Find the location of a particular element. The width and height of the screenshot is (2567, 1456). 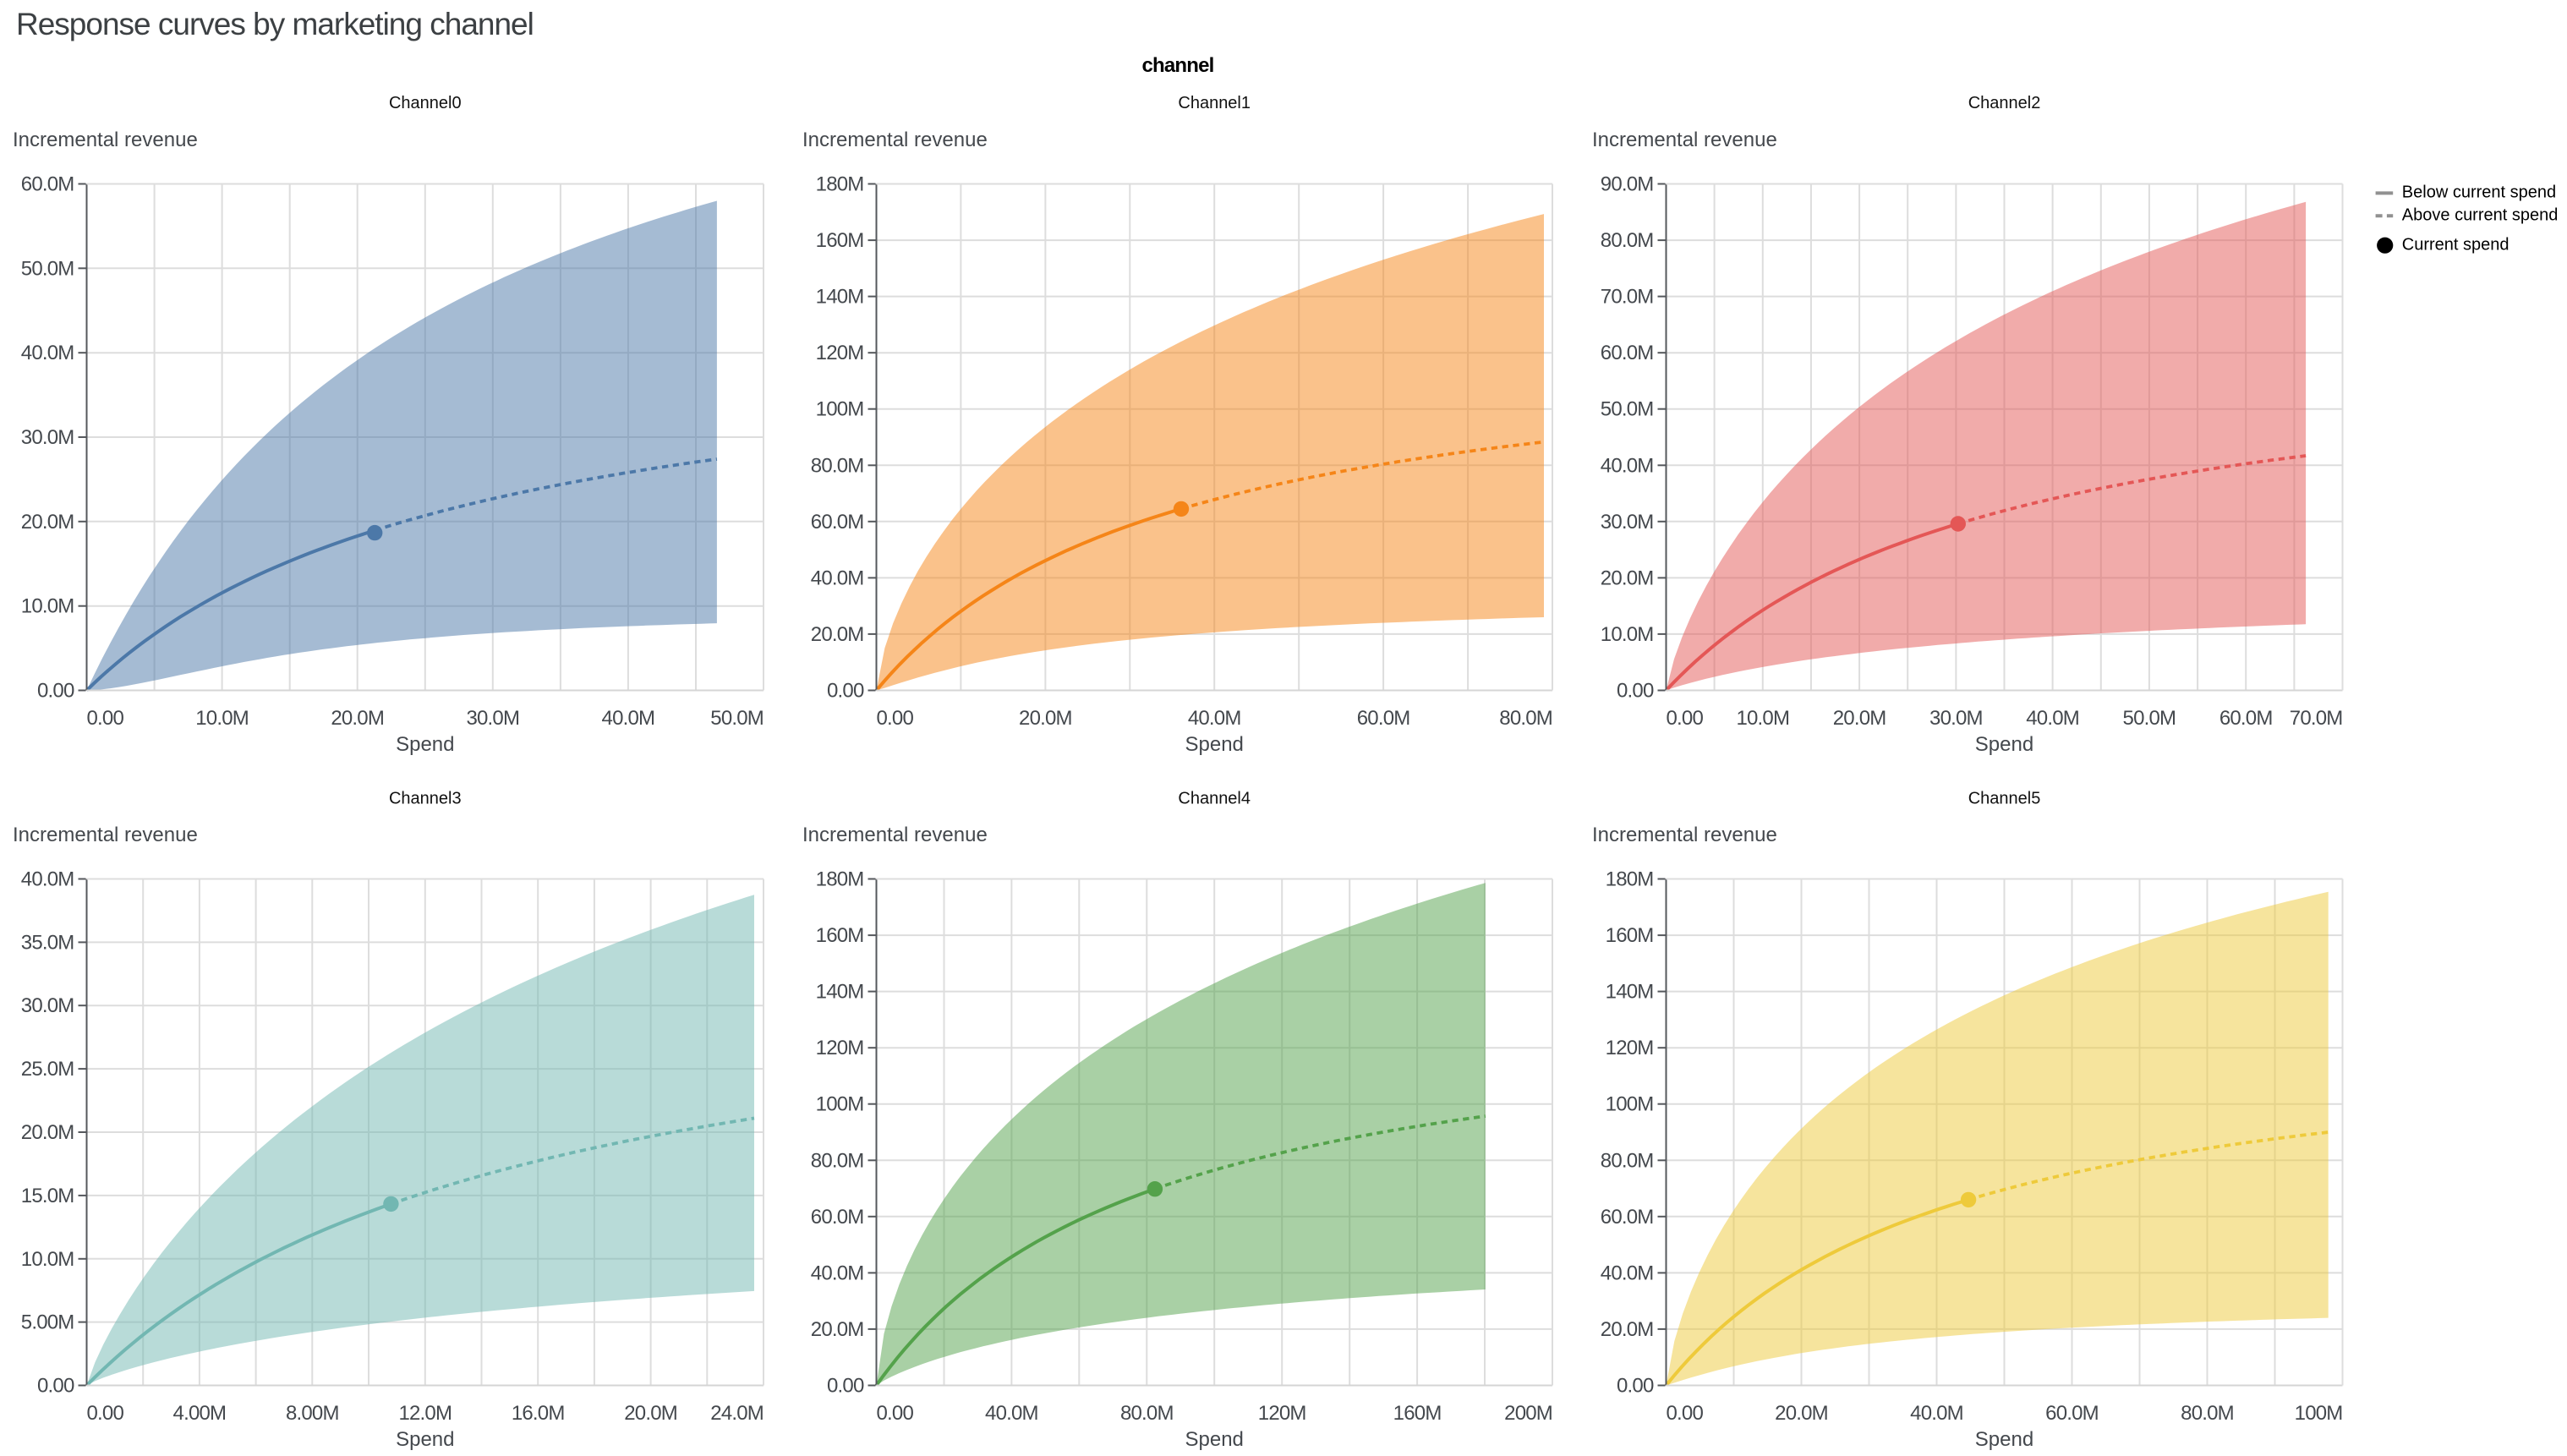

svg-text: channel is located at coordinates (1177, 66).